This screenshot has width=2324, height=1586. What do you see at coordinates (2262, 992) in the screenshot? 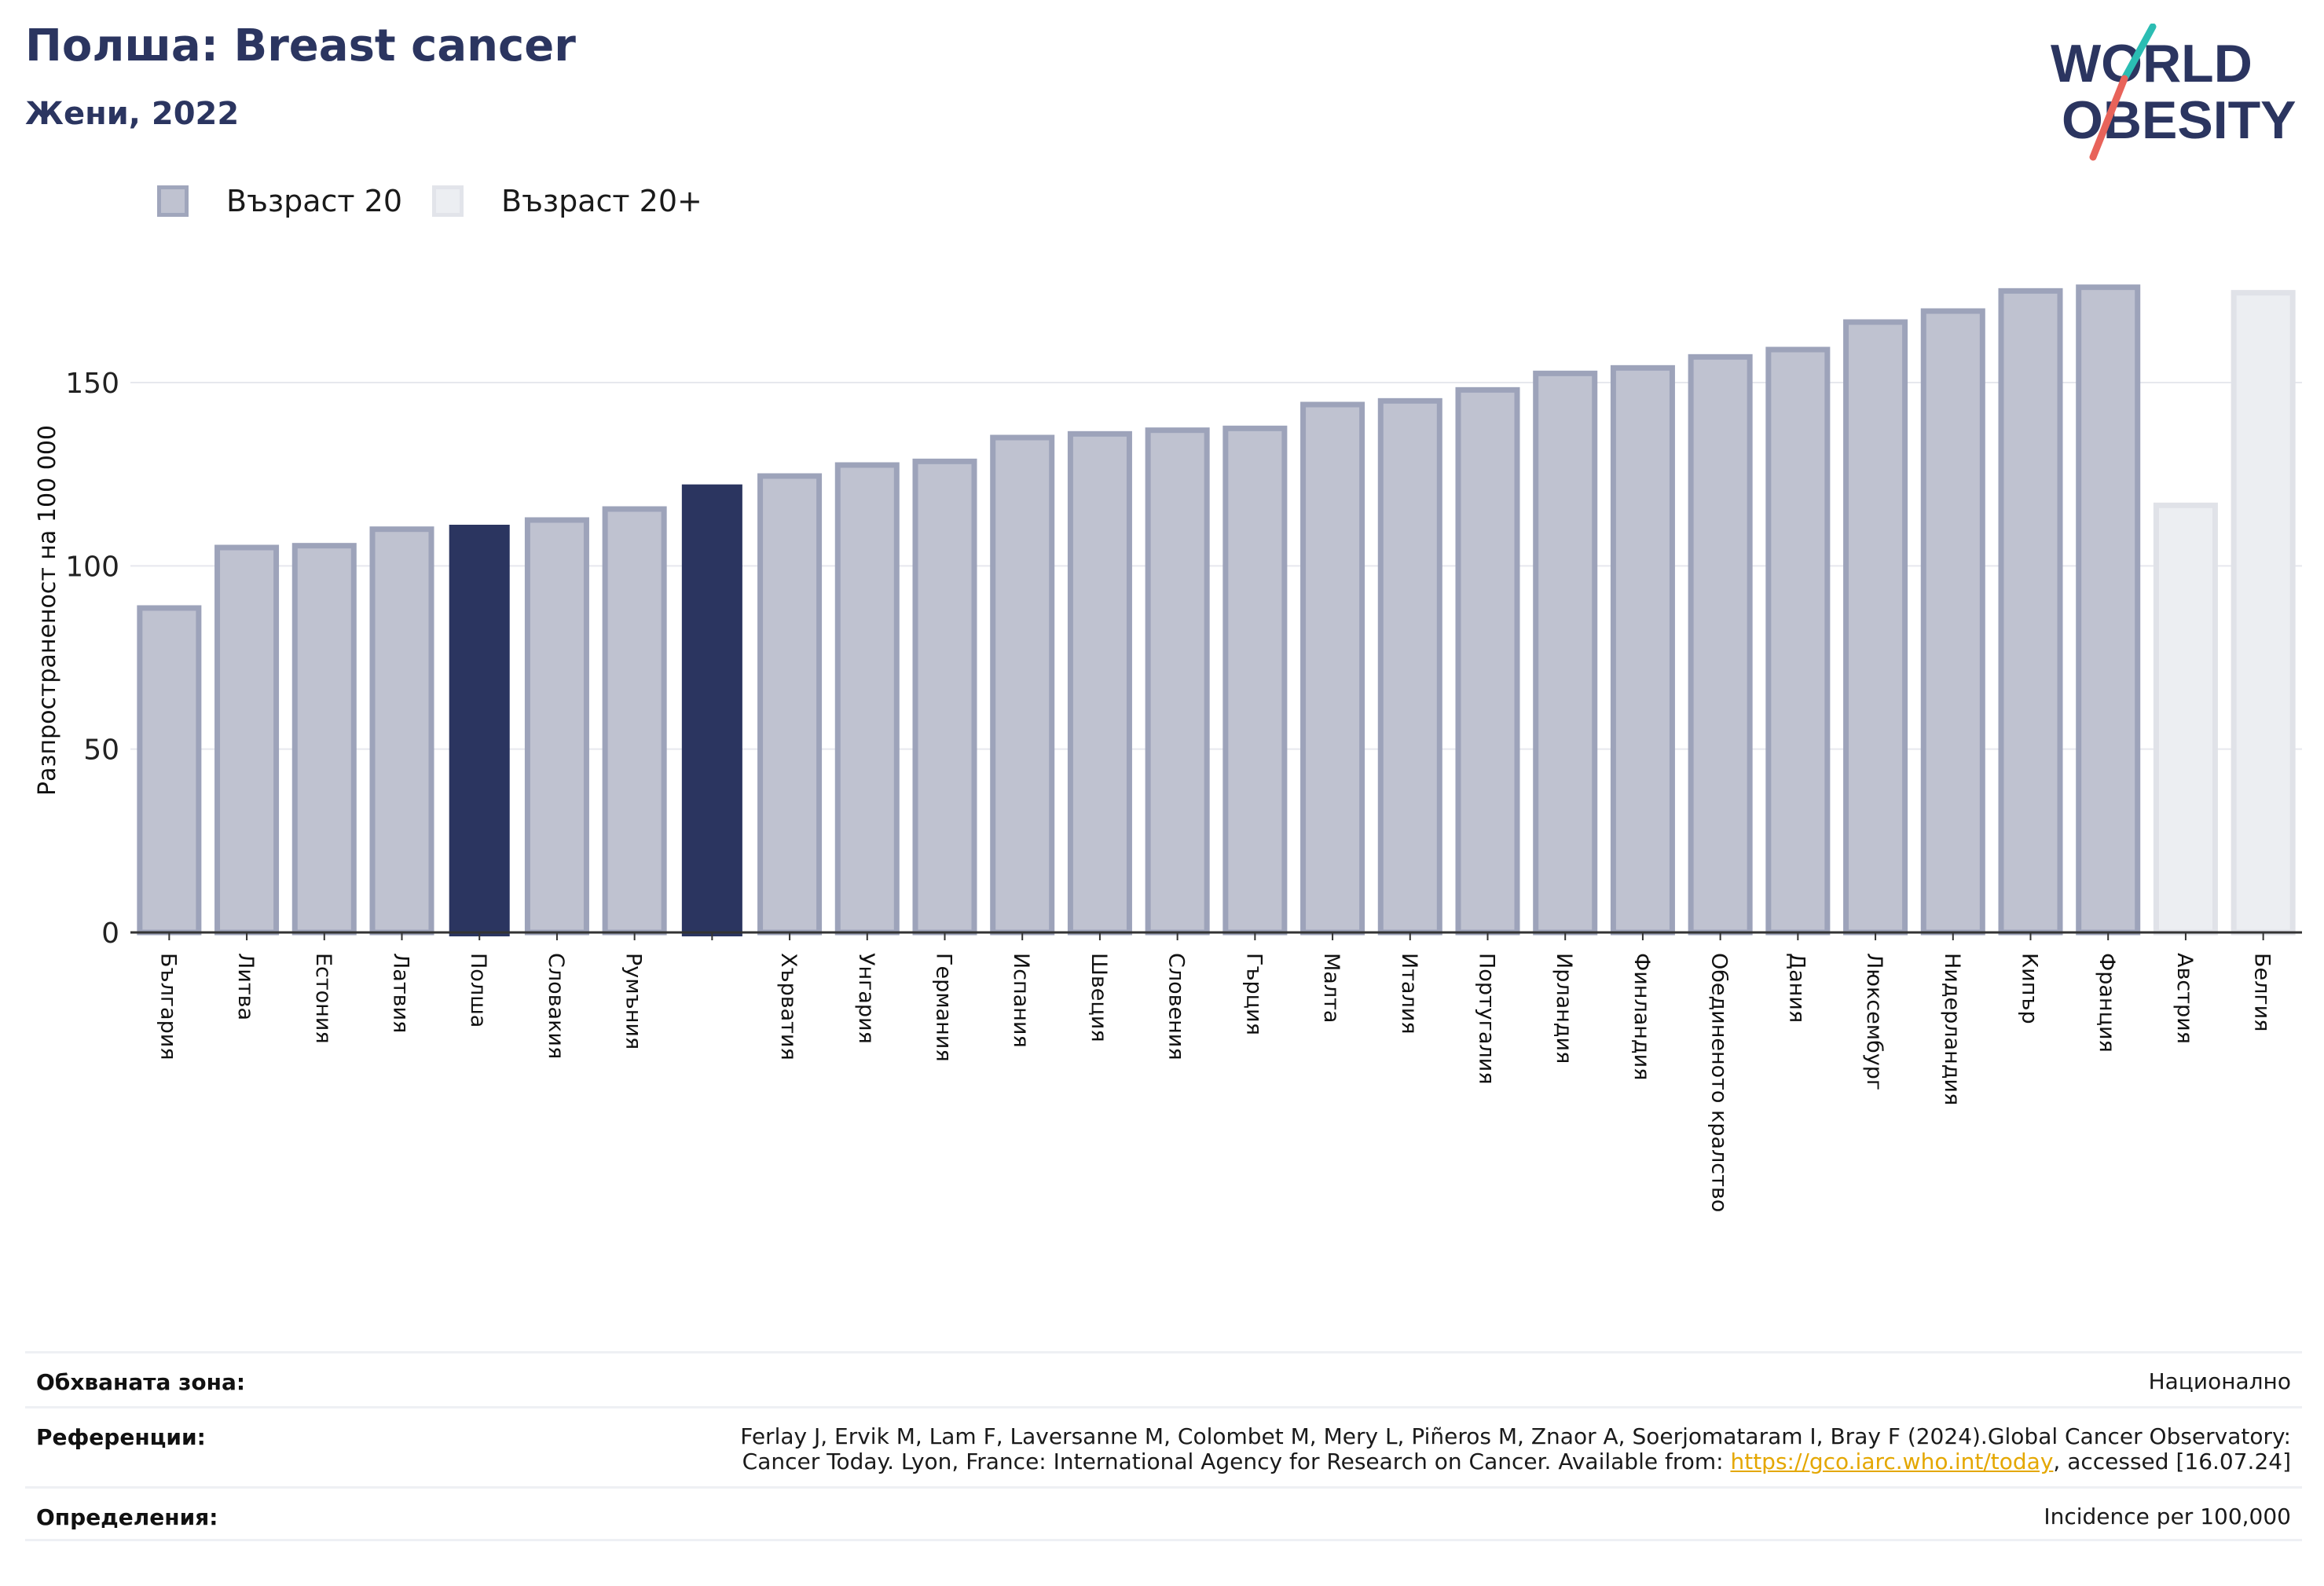
I see `x-tick-label: Белгия` at bounding box center [2262, 992].